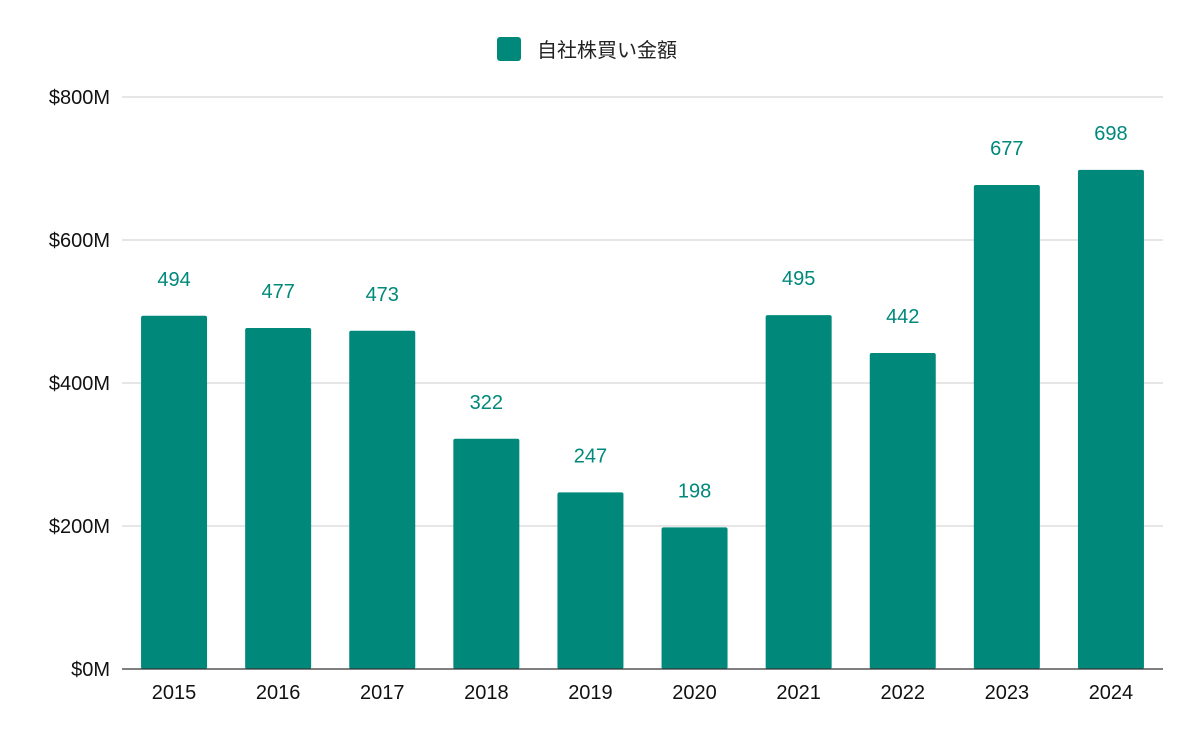 Image resolution: width=1200 pixels, height=742 pixels. Describe the element at coordinates (509, 49) in the screenshot. I see `legend-swatch` at that location.